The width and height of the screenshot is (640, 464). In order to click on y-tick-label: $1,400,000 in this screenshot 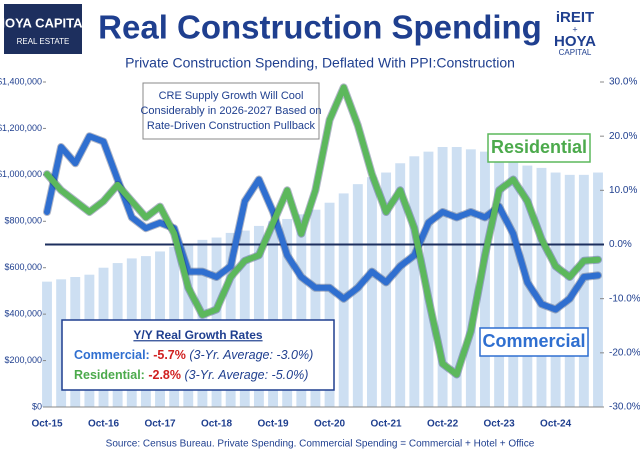, I will do `click(21, 81)`.